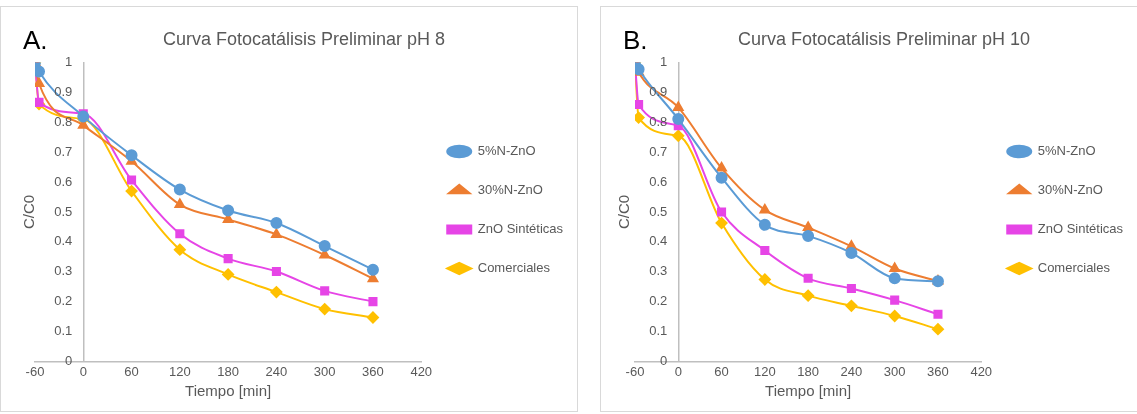 This screenshot has width=1137, height=414. I want to click on y-tick-label: 0.8, so click(63, 121).